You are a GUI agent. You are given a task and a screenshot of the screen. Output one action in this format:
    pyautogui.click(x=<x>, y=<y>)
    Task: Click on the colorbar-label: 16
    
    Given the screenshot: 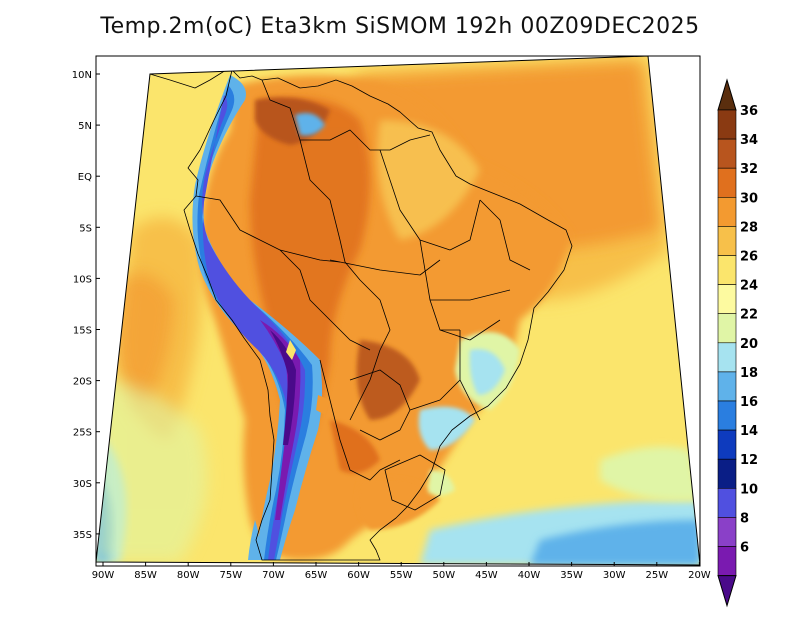 What is the action you would take?
    pyautogui.click(x=749, y=402)
    